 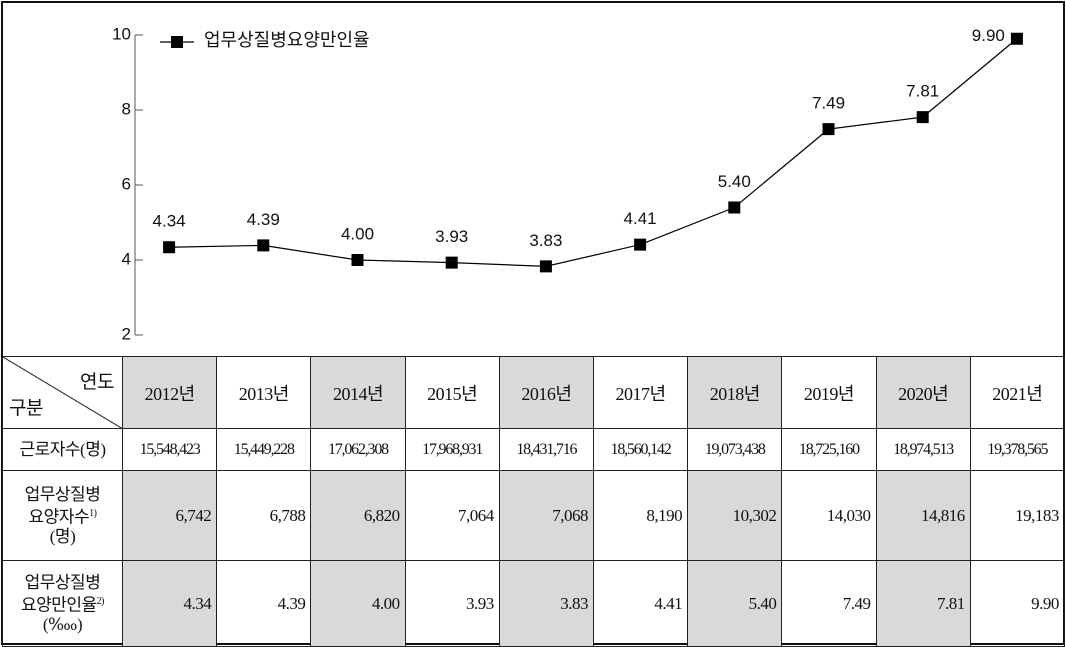 What do you see at coordinates (126, 258) in the screenshot?
I see `y-tick-label: 4` at bounding box center [126, 258].